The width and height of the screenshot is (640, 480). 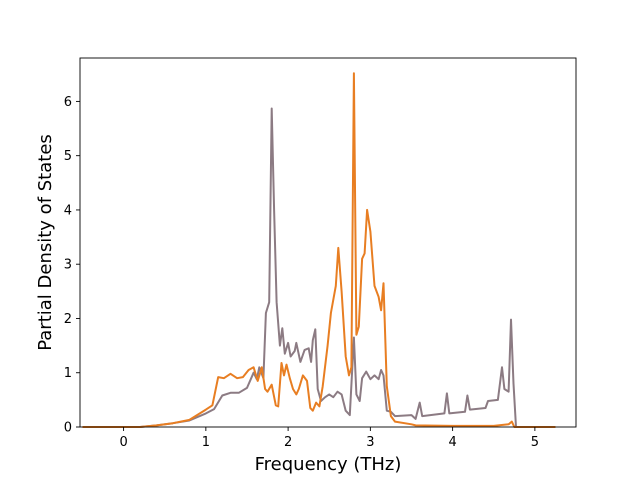 I want to click on x-tick-label: 1, so click(x=206, y=442).